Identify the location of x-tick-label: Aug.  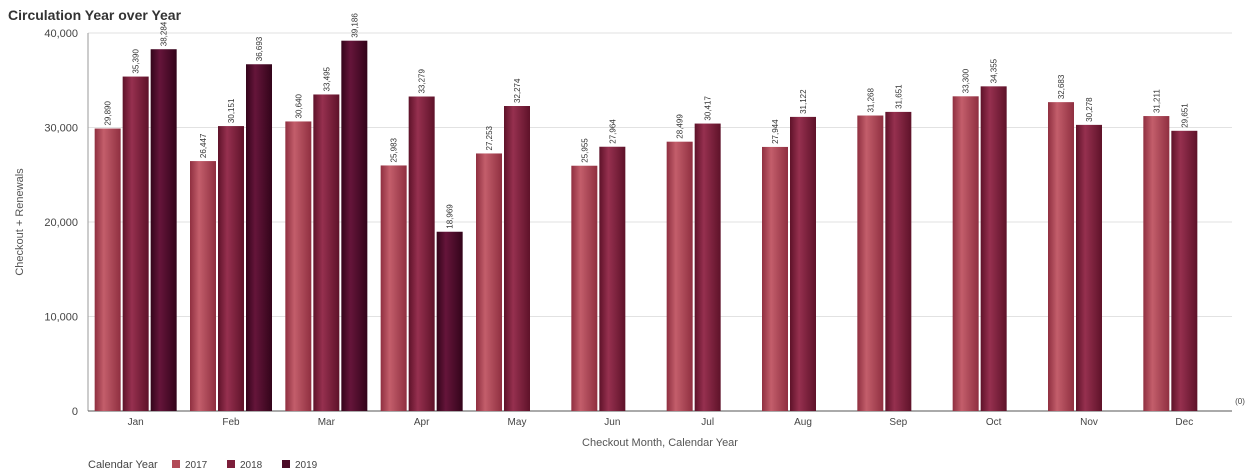
(803, 422).